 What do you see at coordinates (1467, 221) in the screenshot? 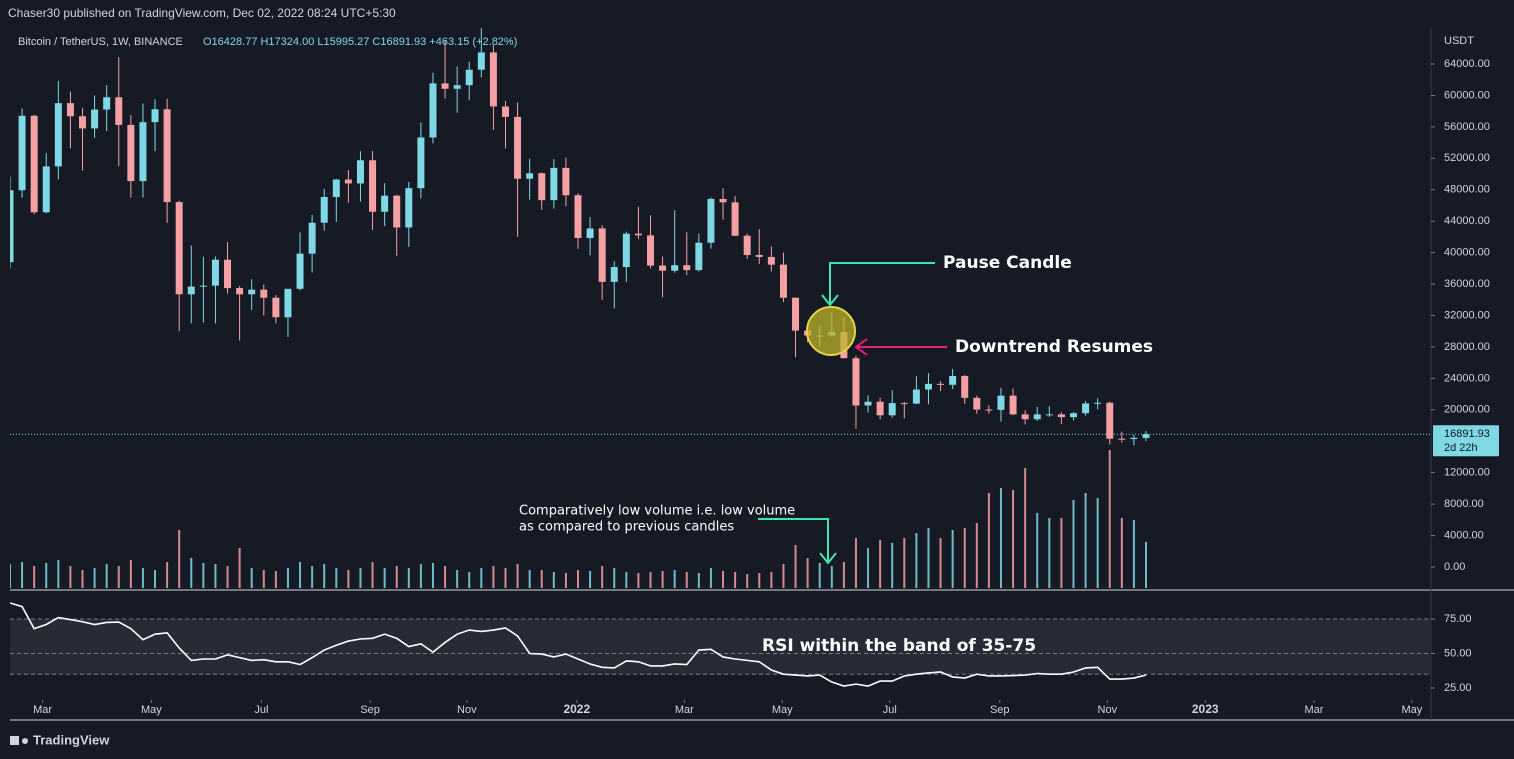
I see `y-tick-label: 44000.00` at bounding box center [1467, 221].